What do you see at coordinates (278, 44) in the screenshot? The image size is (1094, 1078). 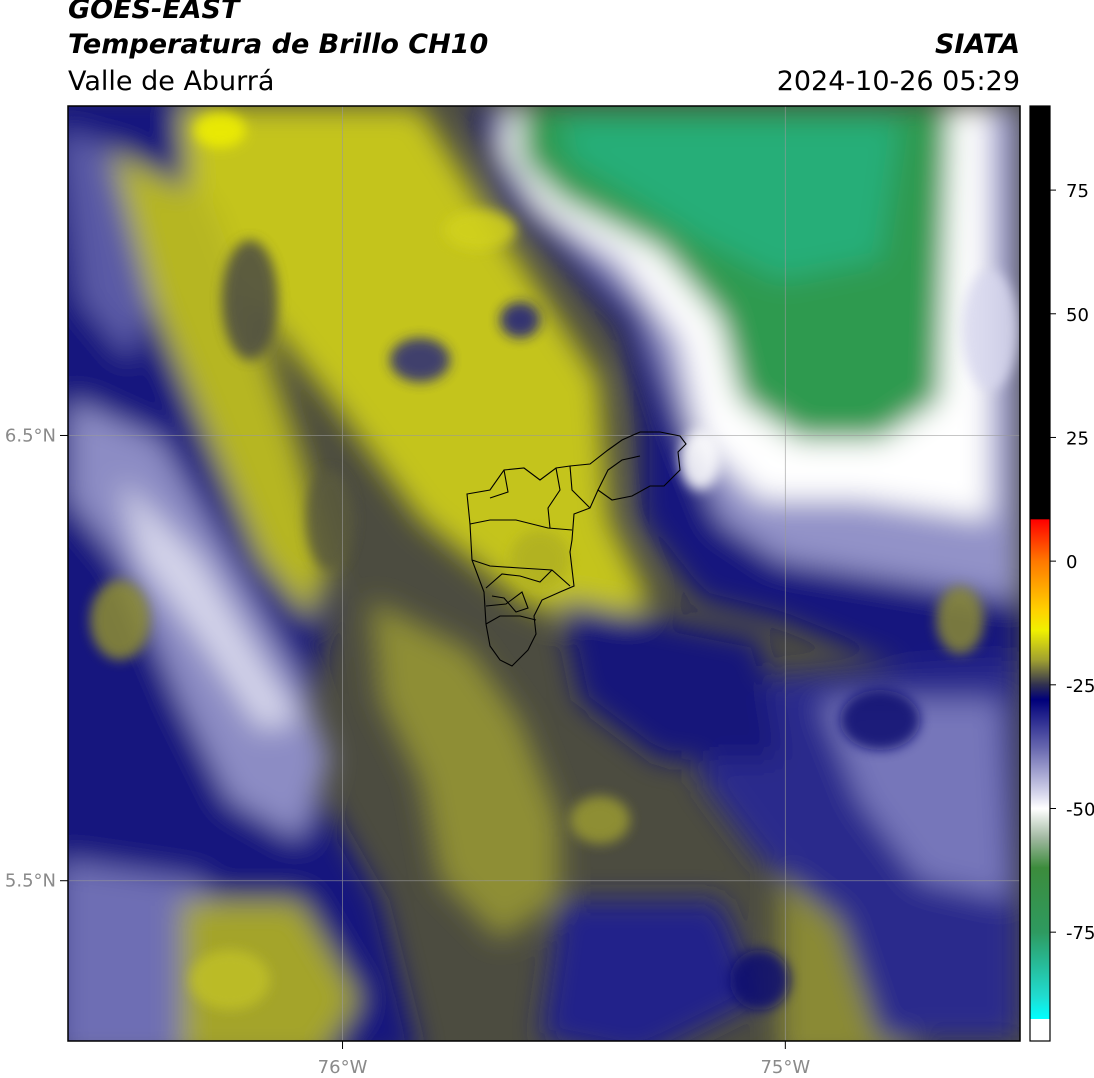 I see `product-title: Temperatura de Brillo CH10` at bounding box center [278, 44].